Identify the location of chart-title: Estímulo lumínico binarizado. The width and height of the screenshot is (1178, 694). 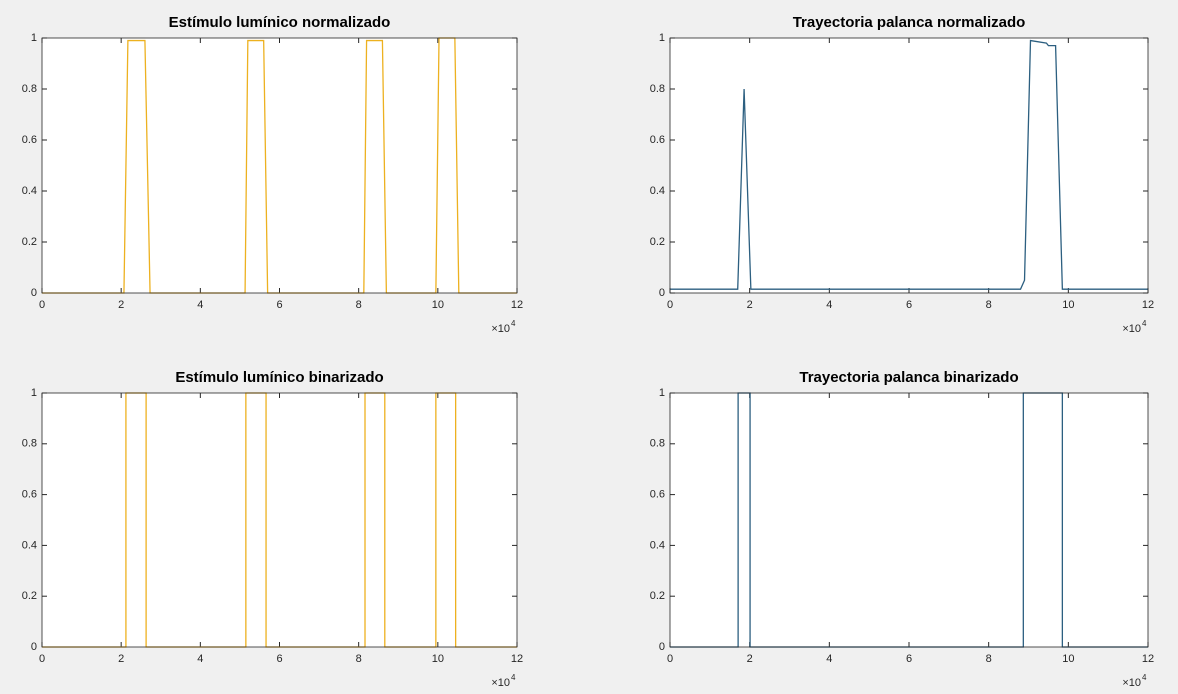
(279, 377).